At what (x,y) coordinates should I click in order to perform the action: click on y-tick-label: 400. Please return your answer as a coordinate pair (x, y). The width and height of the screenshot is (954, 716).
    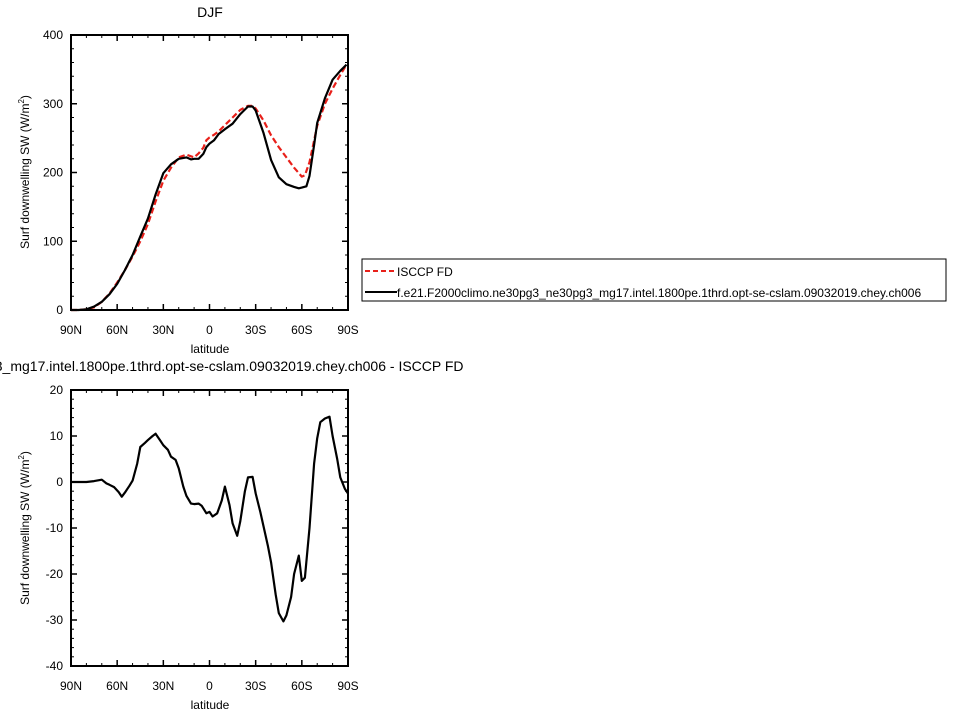
    Looking at the image, I should click on (53, 35).